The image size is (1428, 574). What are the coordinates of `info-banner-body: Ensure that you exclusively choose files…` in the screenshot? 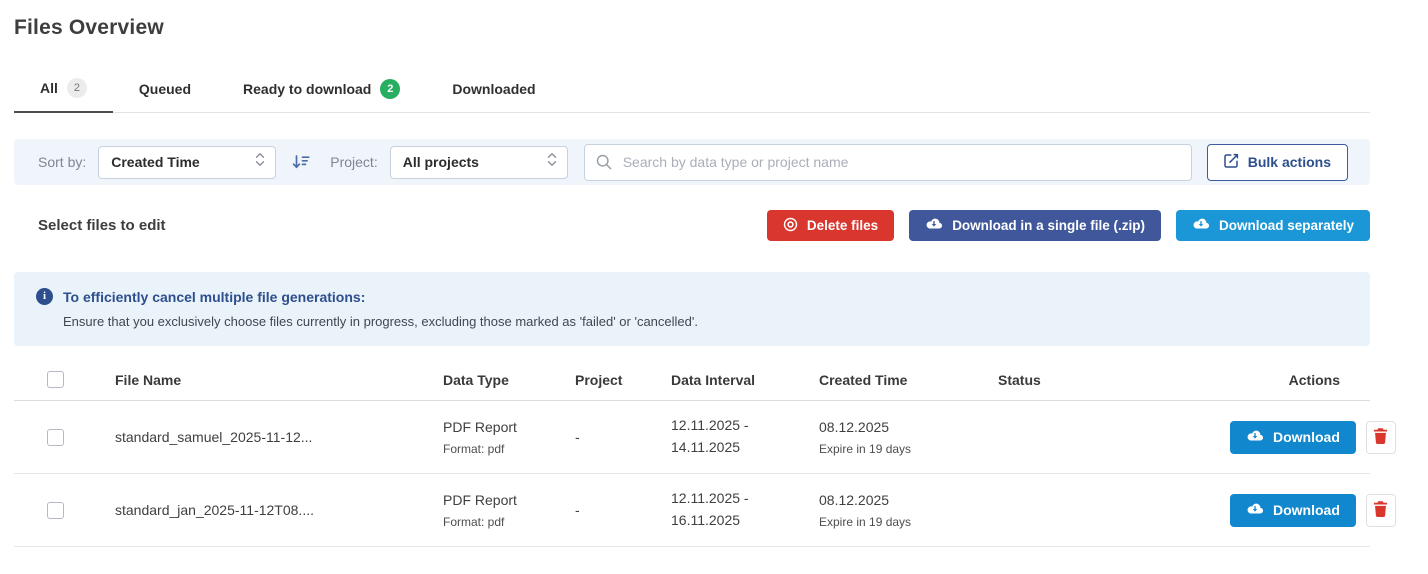 It's located at (380, 321).